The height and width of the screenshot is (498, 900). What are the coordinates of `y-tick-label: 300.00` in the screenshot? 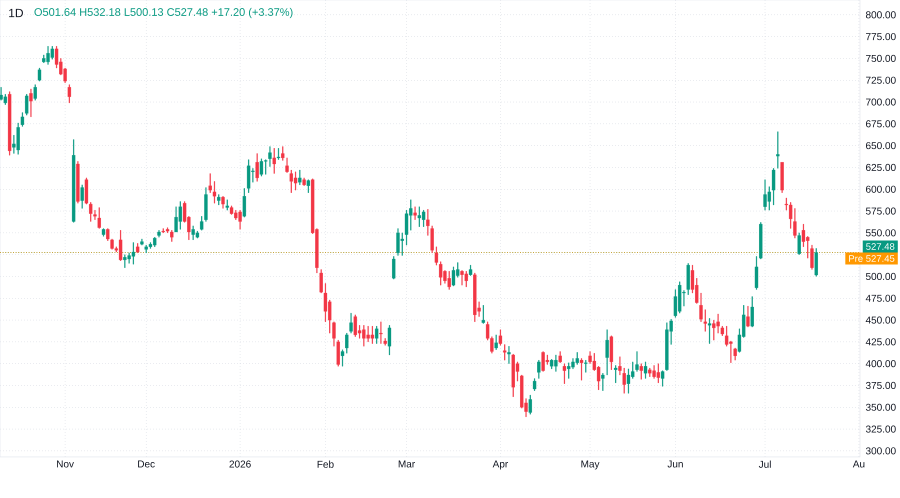 It's located at (881, 450).